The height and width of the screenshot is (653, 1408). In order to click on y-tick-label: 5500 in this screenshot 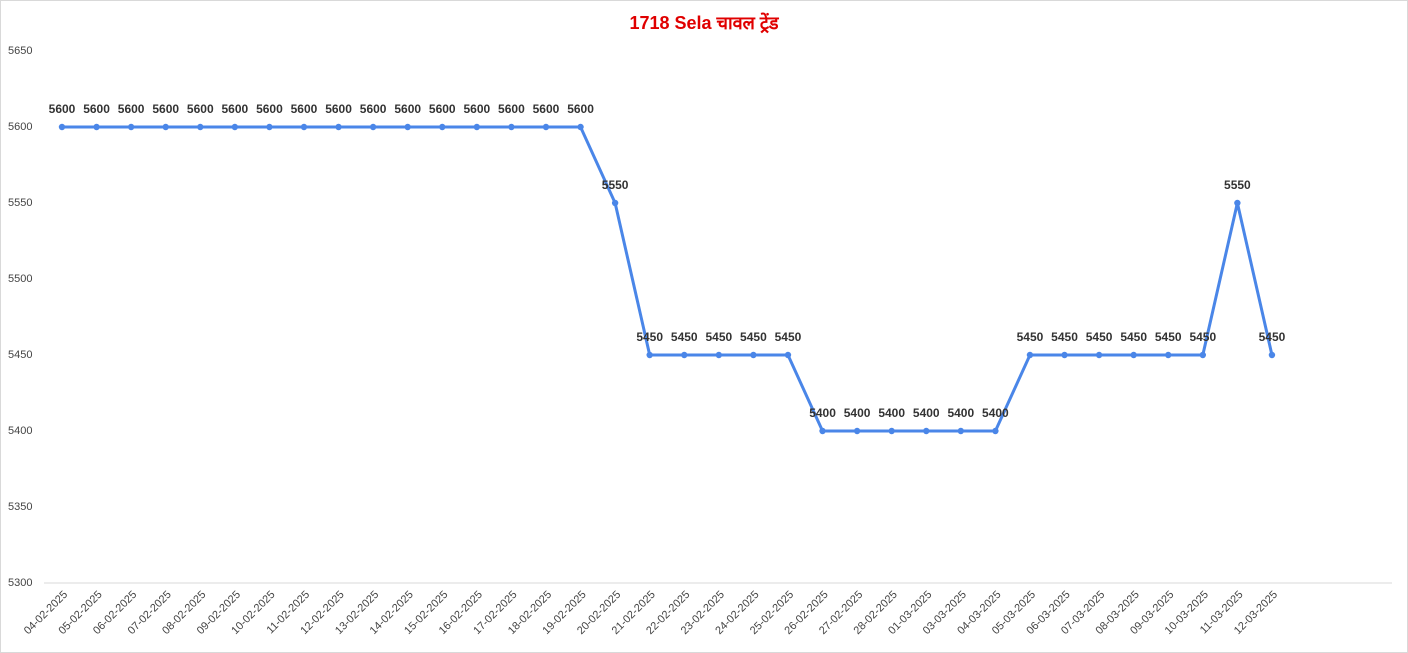, I will do `click(20, 279)`.